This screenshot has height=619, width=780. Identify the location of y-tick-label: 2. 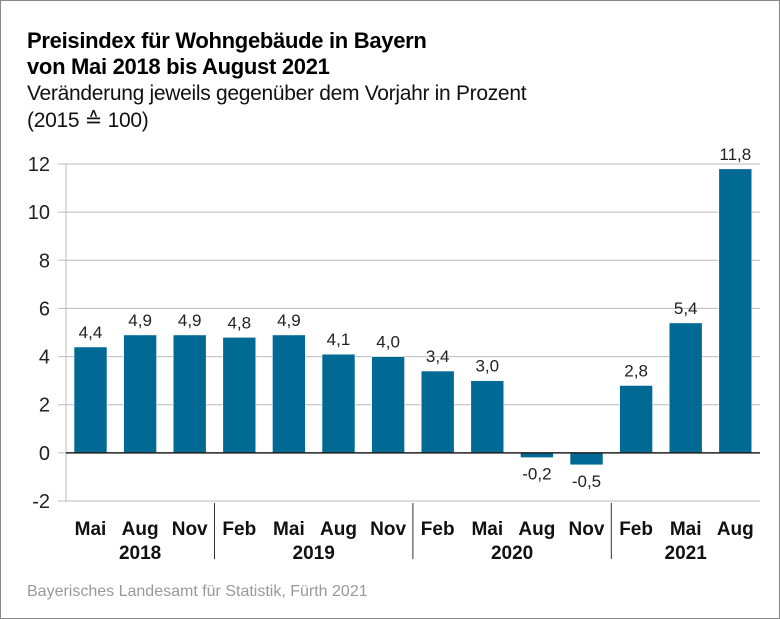
(44, 406).